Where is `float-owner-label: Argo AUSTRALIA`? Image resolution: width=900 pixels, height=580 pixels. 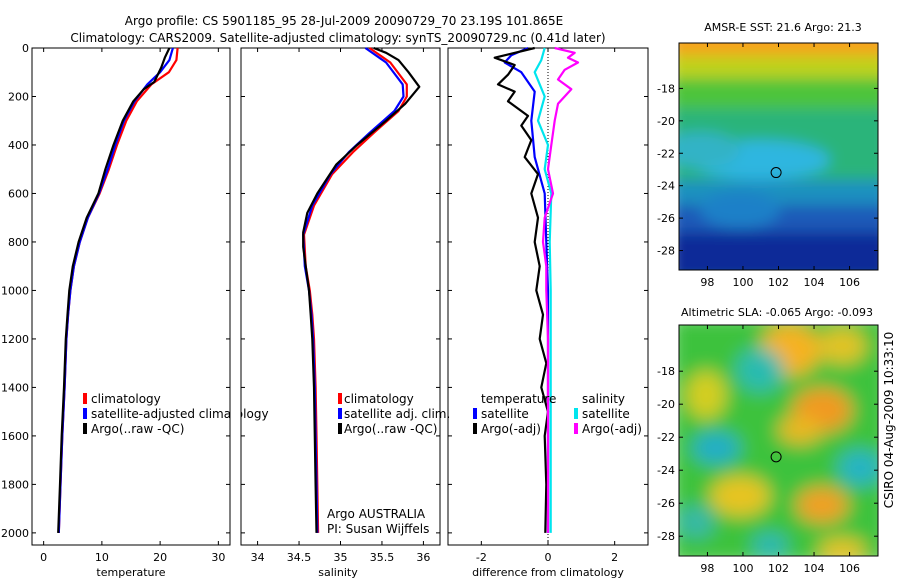 float-owner-label: Argo AUSTRALIA is located at coordinates (376, 514).